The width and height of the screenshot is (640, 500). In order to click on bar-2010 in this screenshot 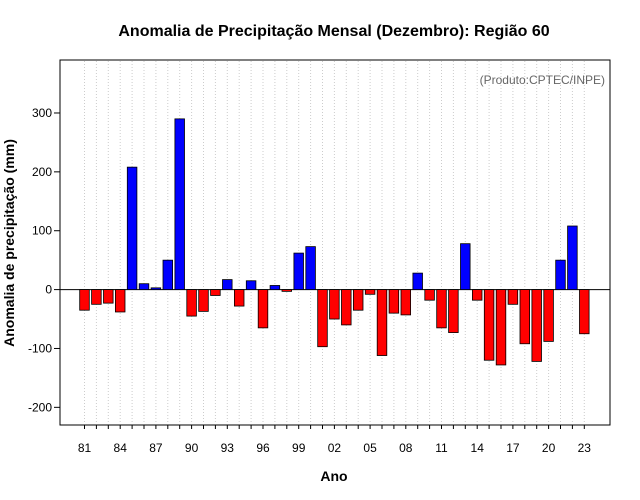, I will do `click(429, 295)`.